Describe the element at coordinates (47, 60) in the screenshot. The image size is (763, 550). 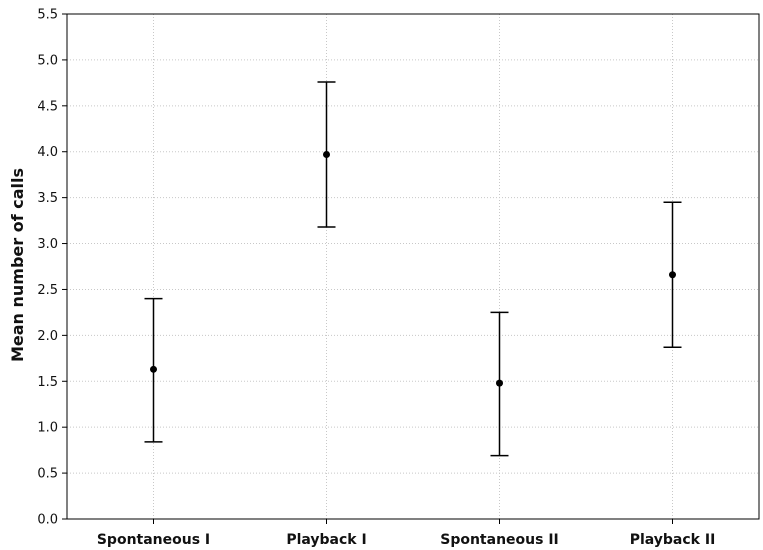
I see `y-tick-label: 5.0` at that location.